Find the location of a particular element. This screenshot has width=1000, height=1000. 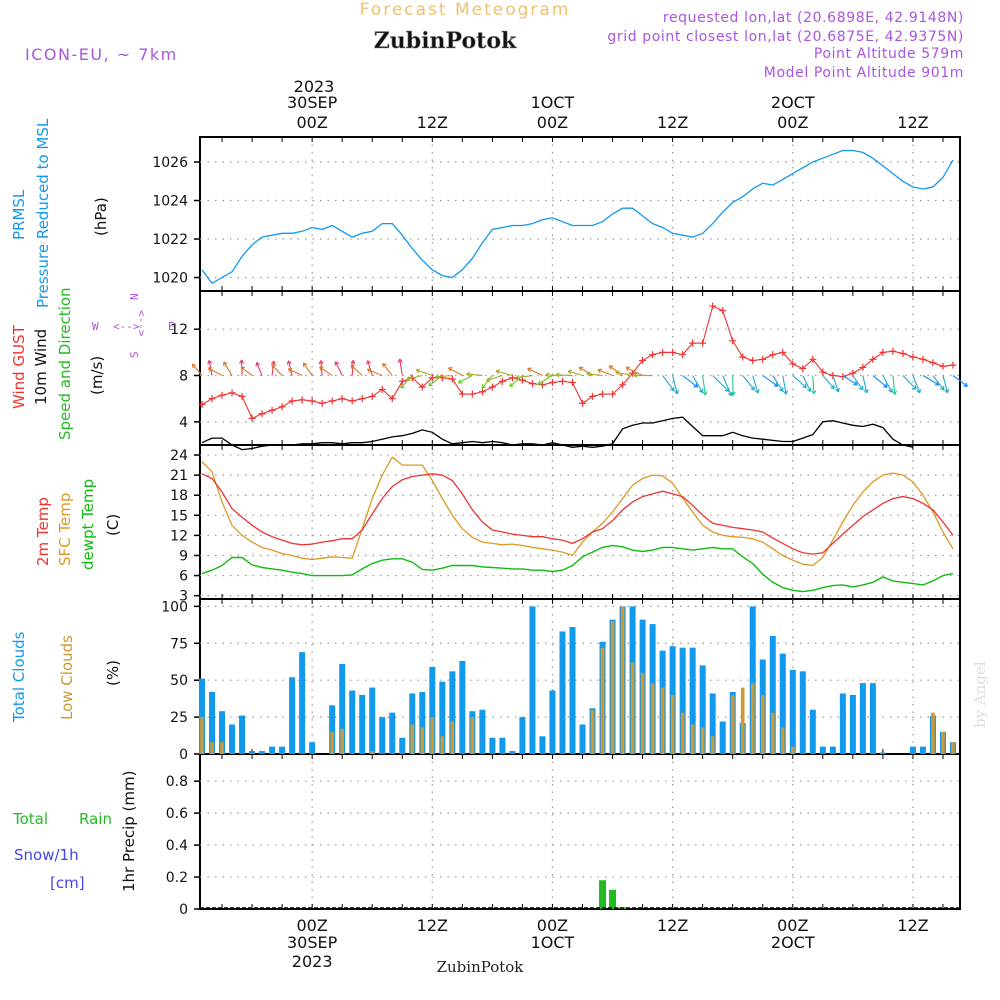

sfc-temp-line is located at coordinates (577, 511).